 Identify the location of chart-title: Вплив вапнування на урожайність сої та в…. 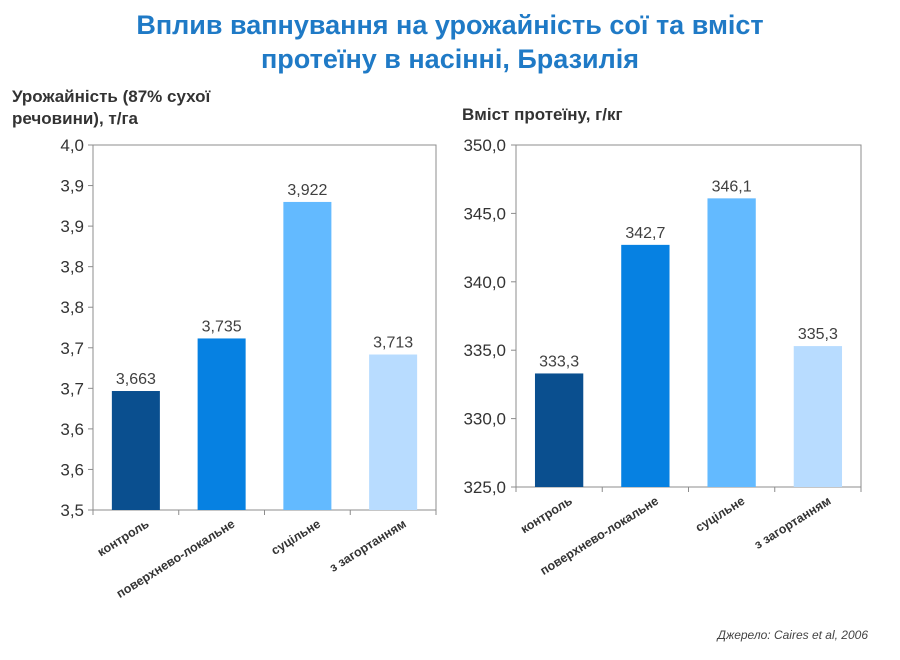
(450, 42).